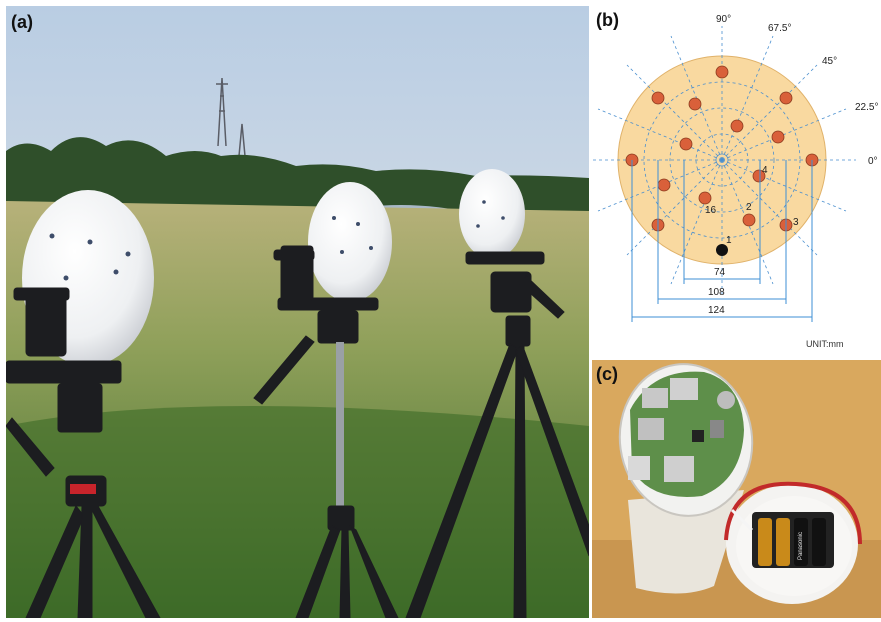 The height and width of the screenshot is (622, 881). I want to click on sensor-label-2: 2, so click(749, 207).